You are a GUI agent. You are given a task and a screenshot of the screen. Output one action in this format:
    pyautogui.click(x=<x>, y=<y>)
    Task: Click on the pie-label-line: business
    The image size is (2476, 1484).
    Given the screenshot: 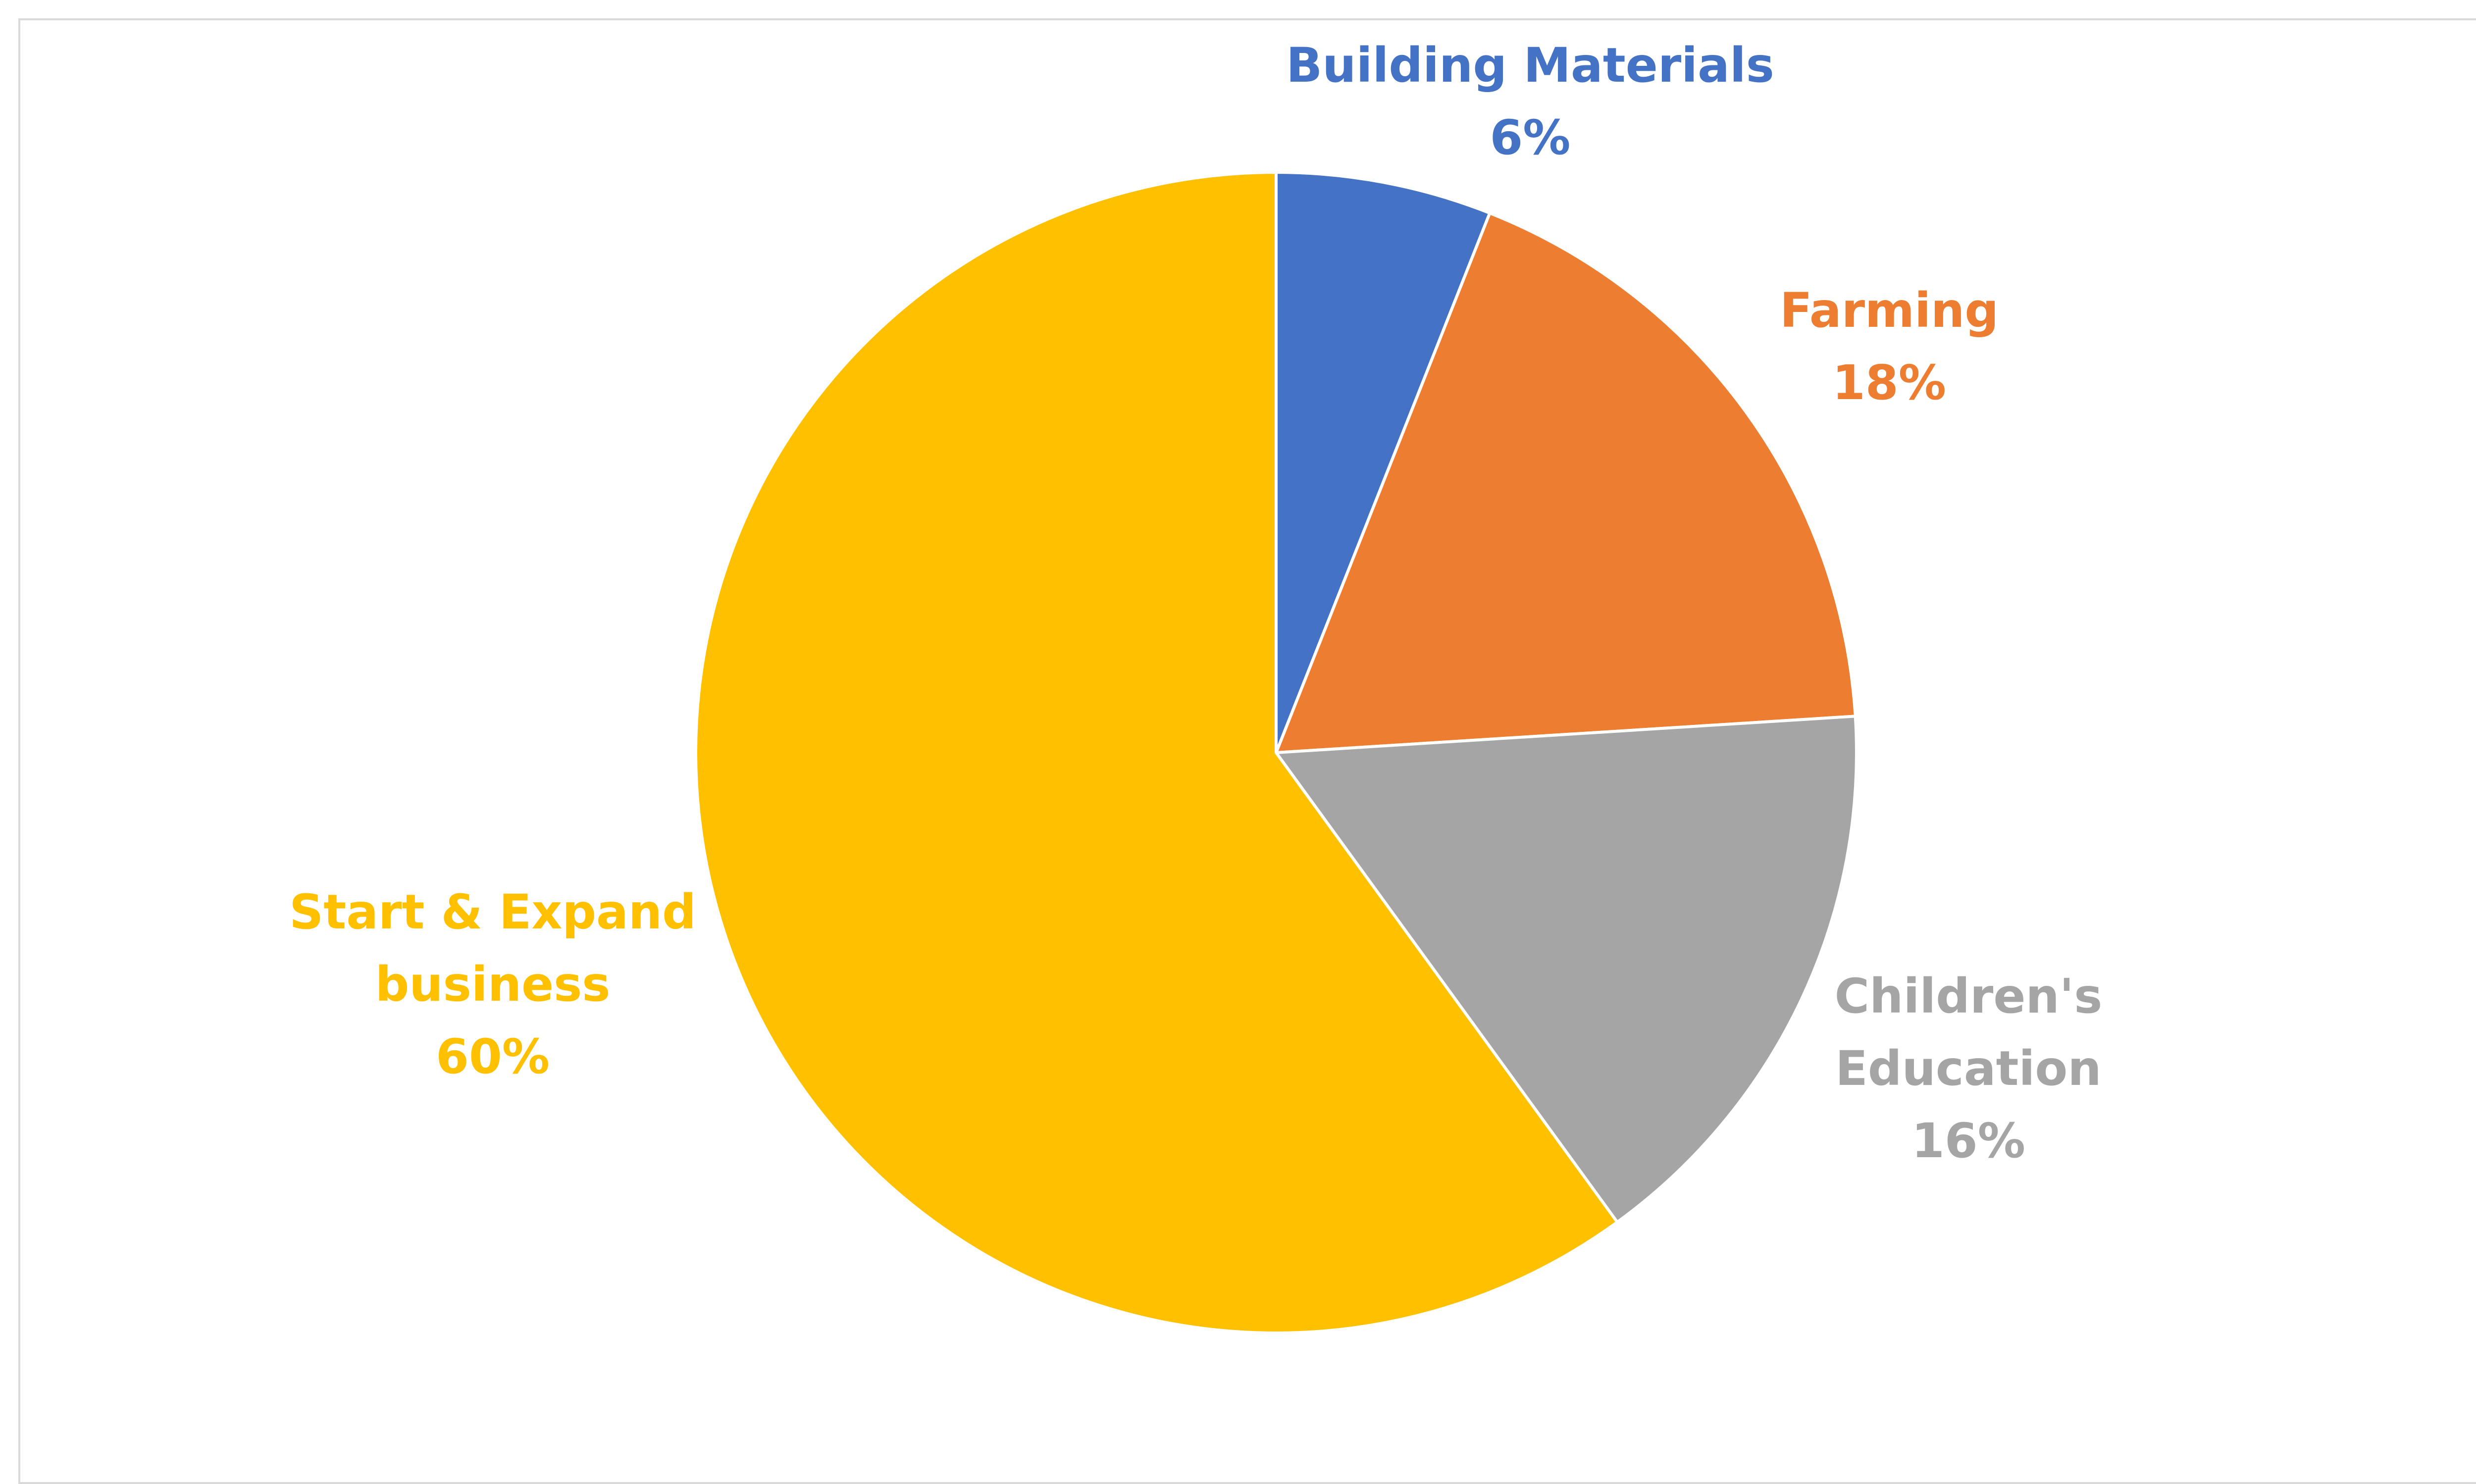 What is the action you would take?
    pyautogui.click(x=493, y=984)
    